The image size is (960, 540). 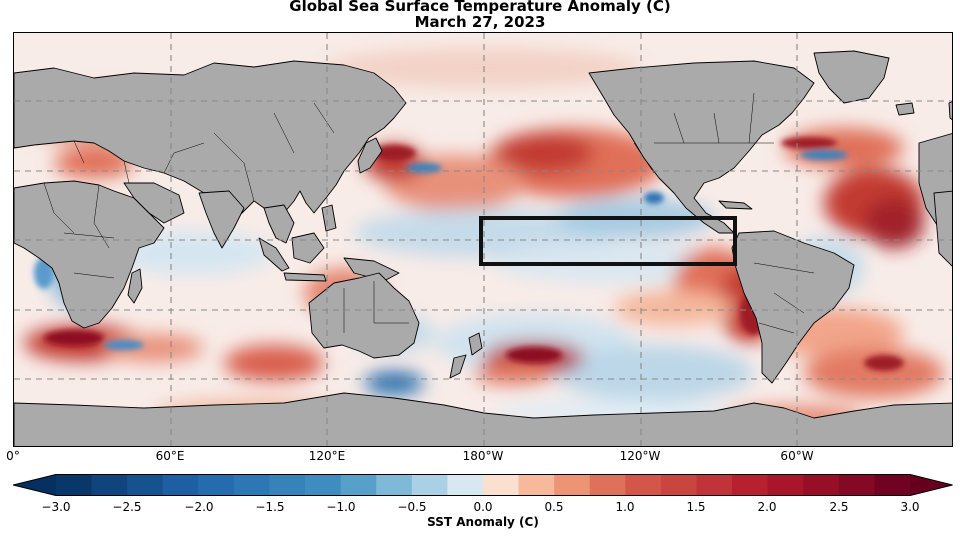 What do you see at coordinates (851, 77) in the screenshot?
I see `land-greenland` at bounding box center [851, 77].